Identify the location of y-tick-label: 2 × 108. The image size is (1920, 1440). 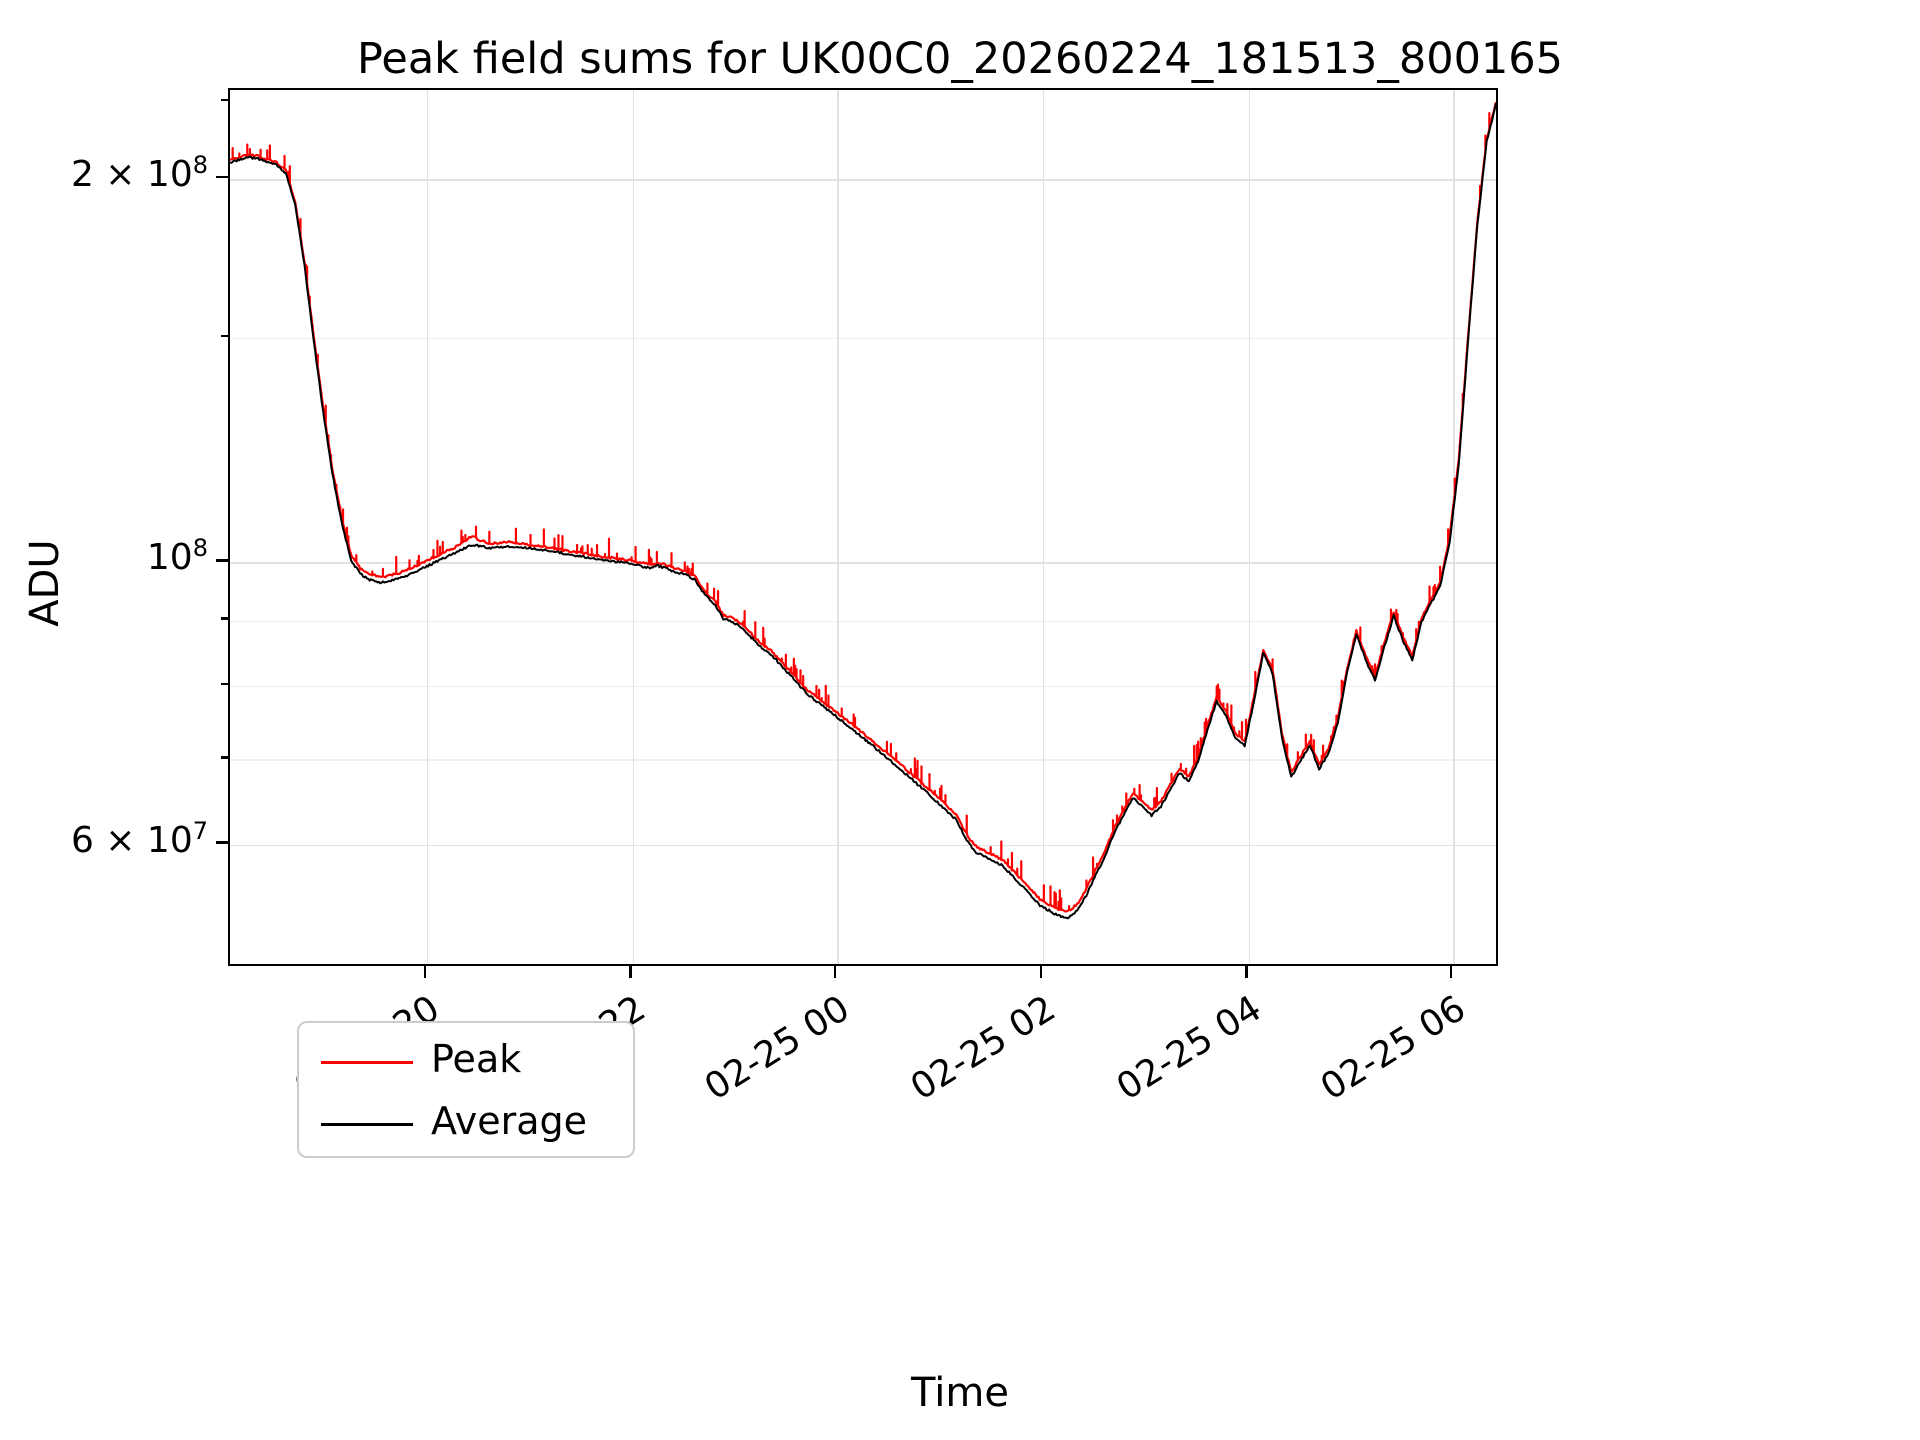
(139, 173).